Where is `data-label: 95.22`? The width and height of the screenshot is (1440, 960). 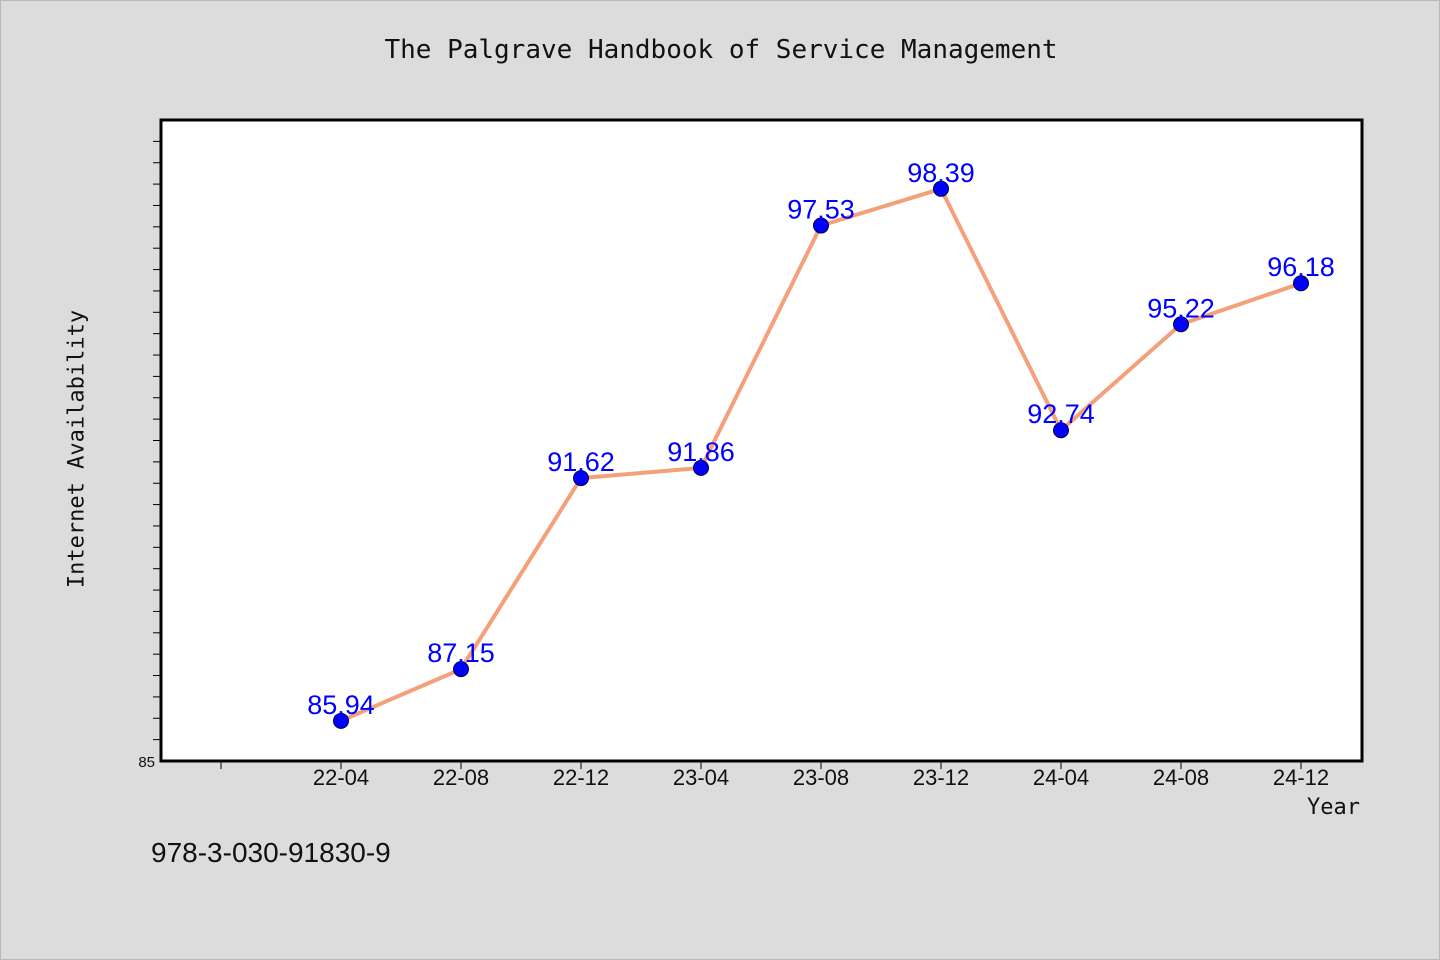 data-label: 95.22 is located at coordinates (1181, 308).